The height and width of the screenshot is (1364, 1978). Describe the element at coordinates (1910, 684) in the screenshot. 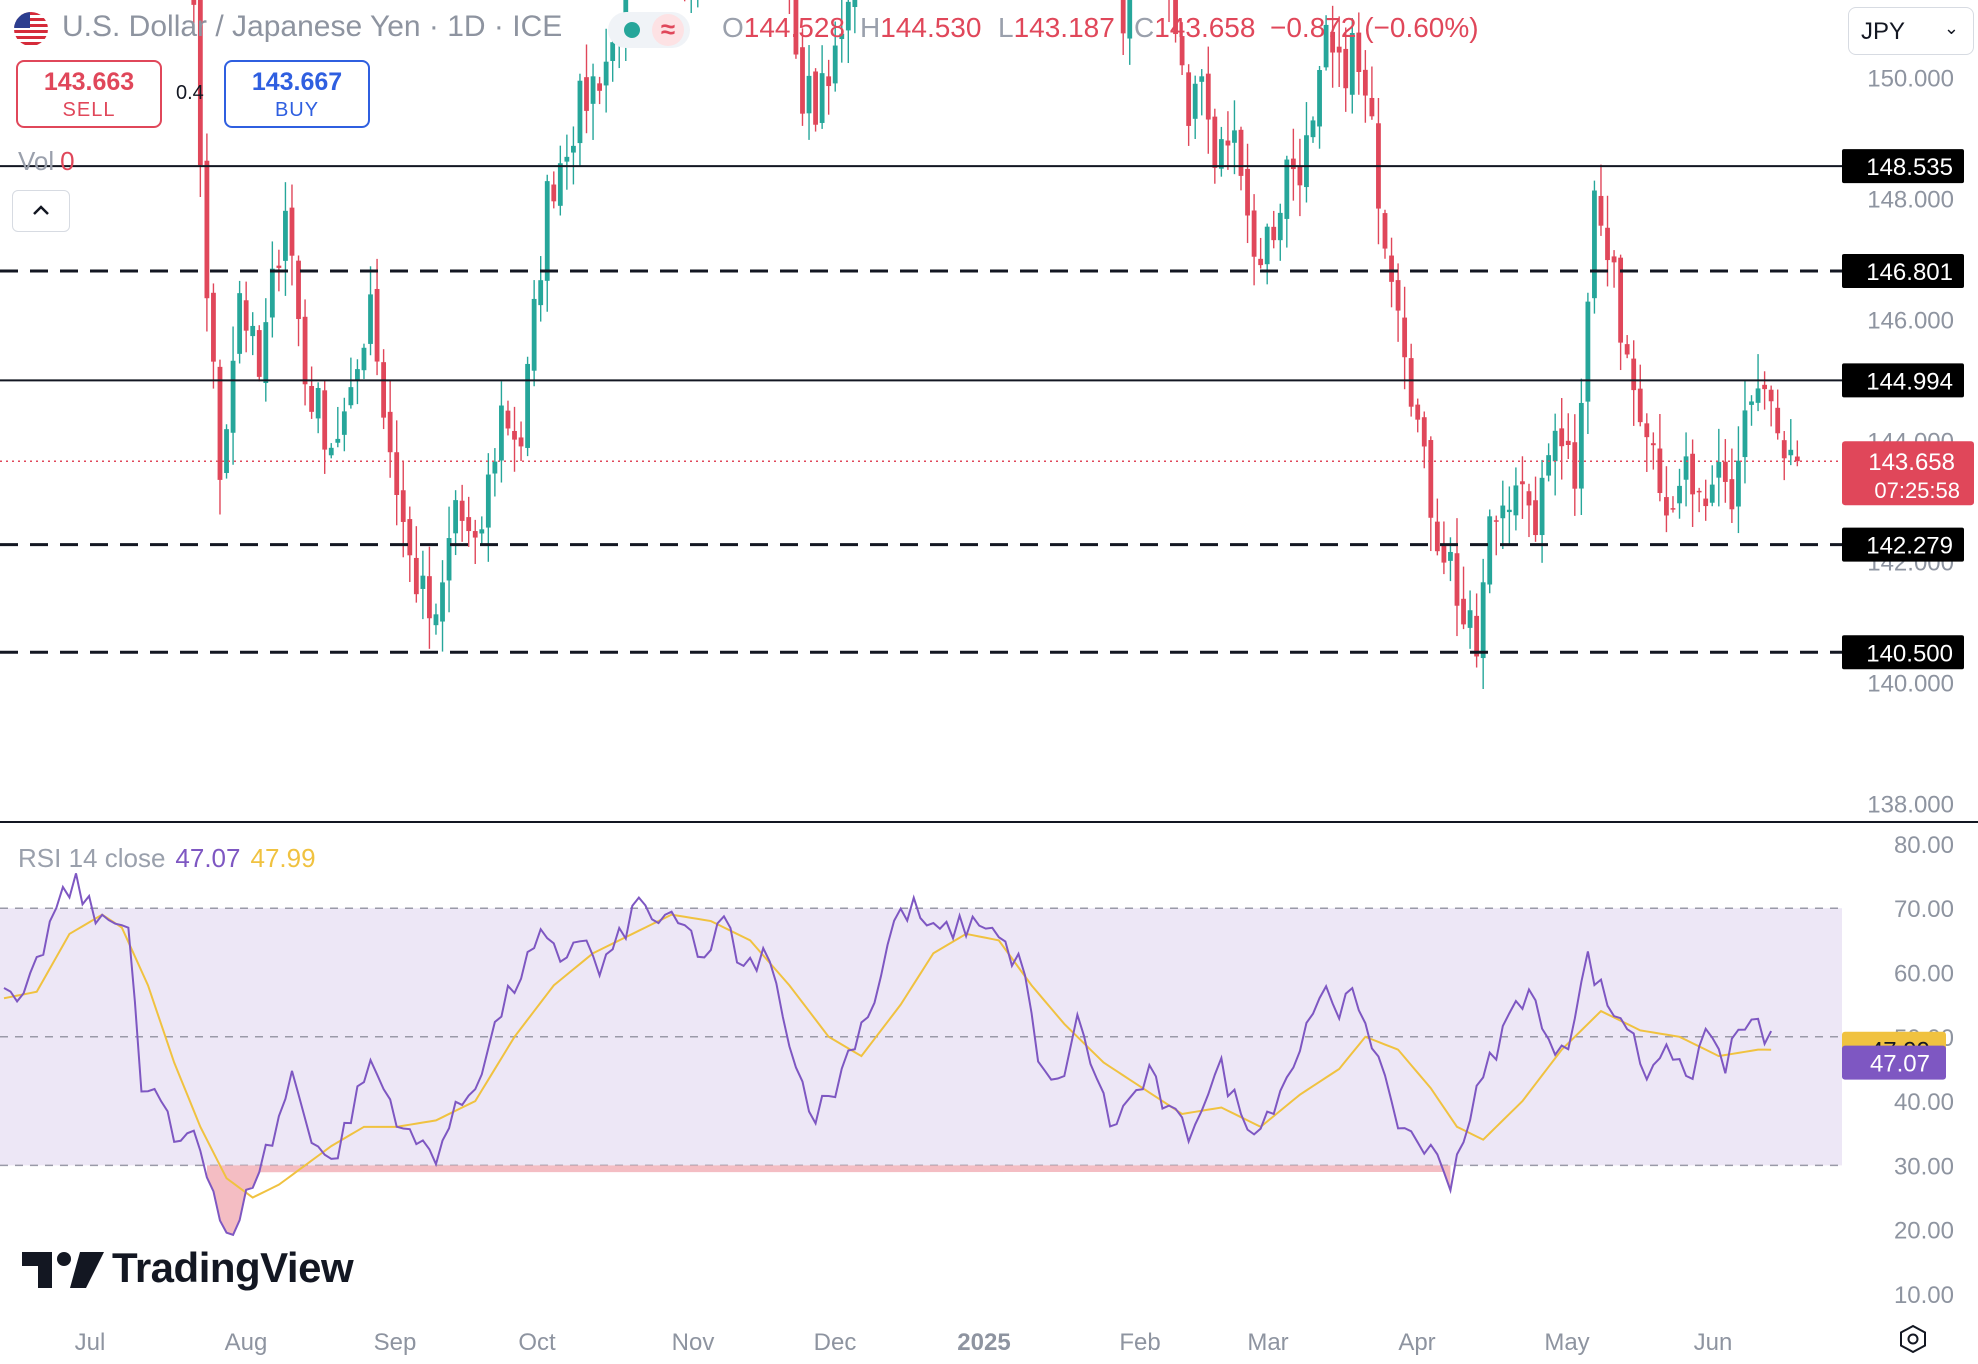

I see `price-axis-tick: 140.000` at that location.